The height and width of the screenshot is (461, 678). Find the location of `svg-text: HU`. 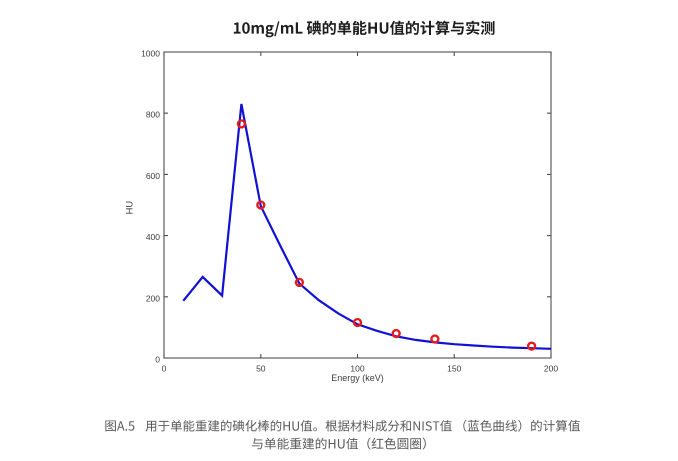

svg-text: HU is located at coordinates (129, 207).